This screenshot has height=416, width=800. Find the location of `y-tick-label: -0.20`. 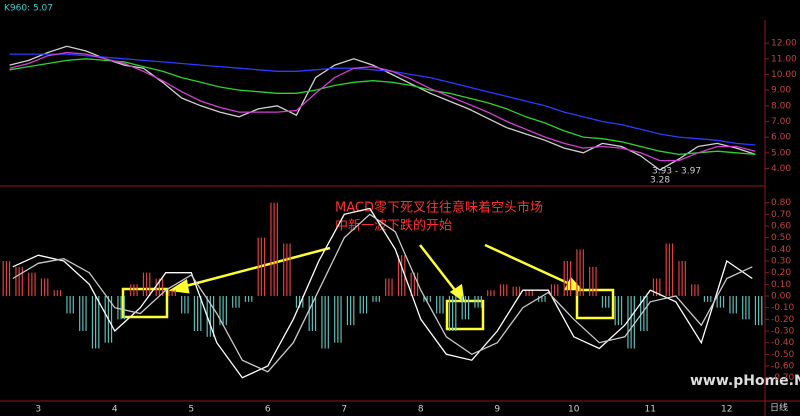

y-tick-label: -0.20 is located at coordinates (783, 320).